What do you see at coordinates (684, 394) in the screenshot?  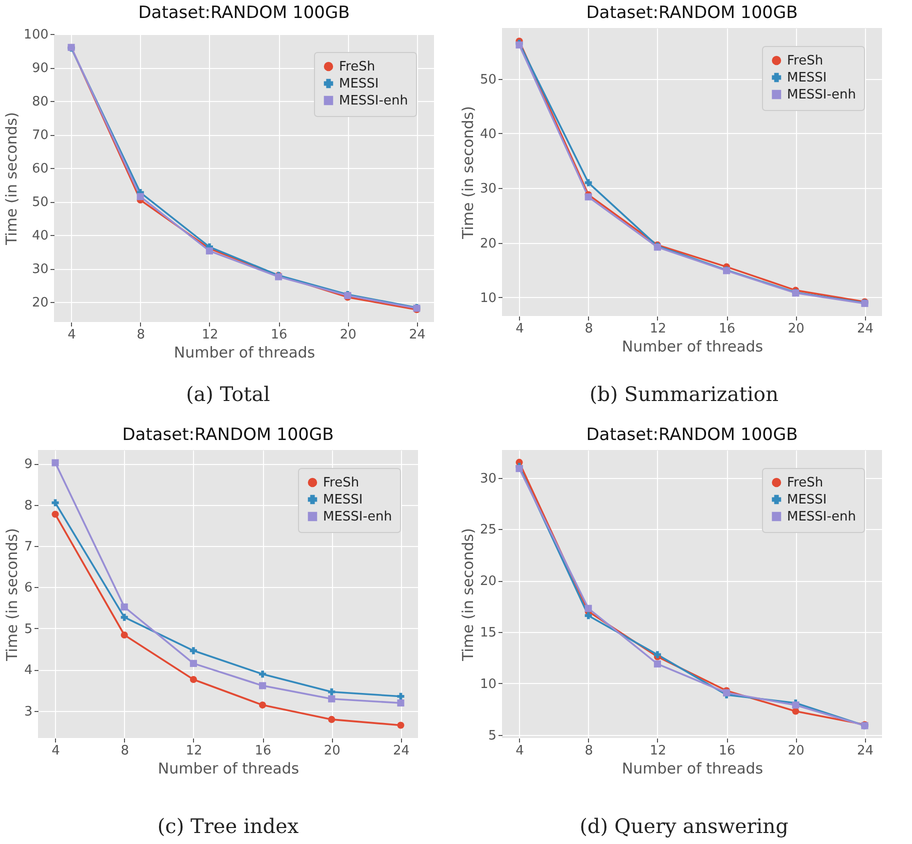 I see `text: (b) Summarization` at bounding box center [684, 394].